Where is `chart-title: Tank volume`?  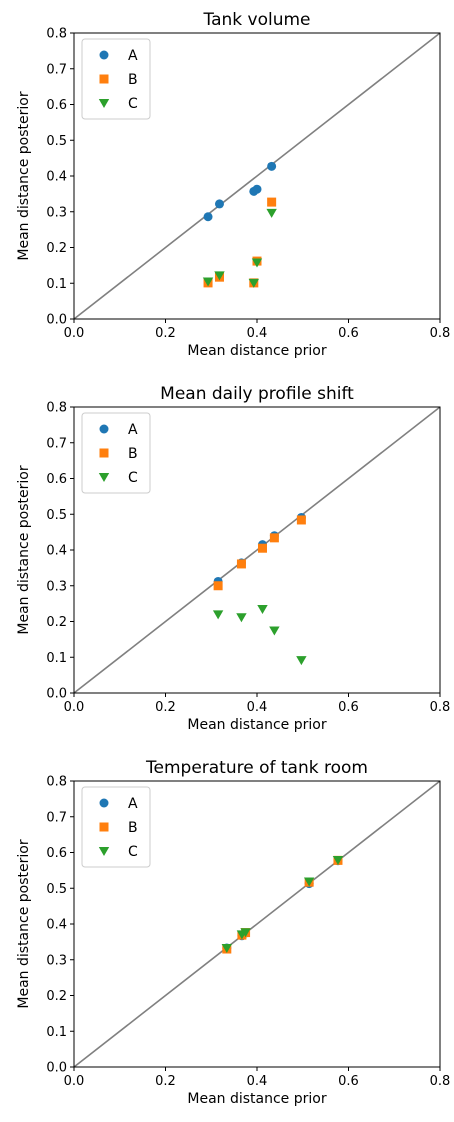 chart-title: Tank volume is located at coordinates (257, 20).